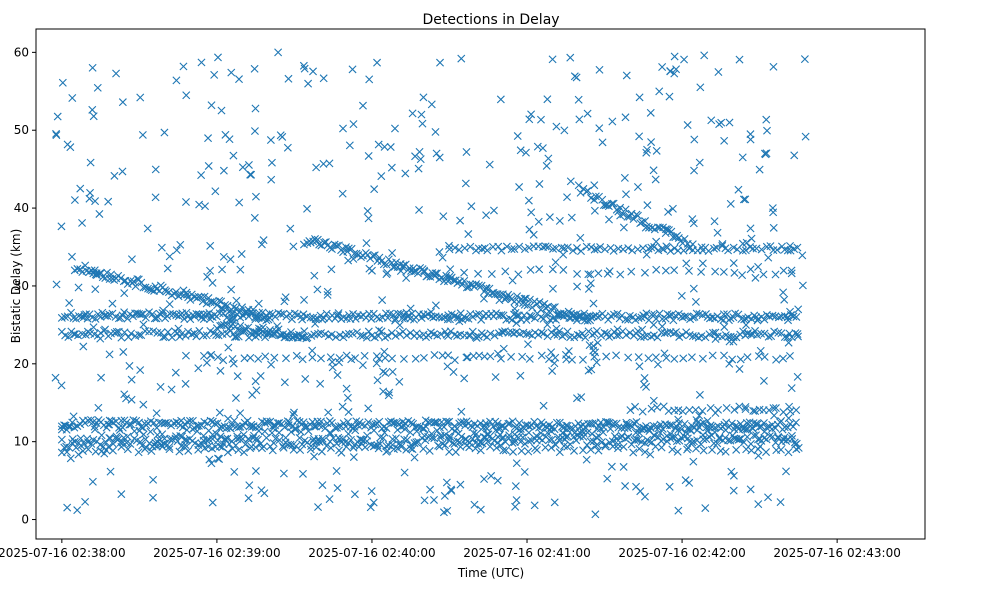 The width and height of the screenshot is (987, 590). What do you see at coordinates (21, 52) in the screenshot?
I see `y-tick-label: 60` at bounding box center [21, 52].